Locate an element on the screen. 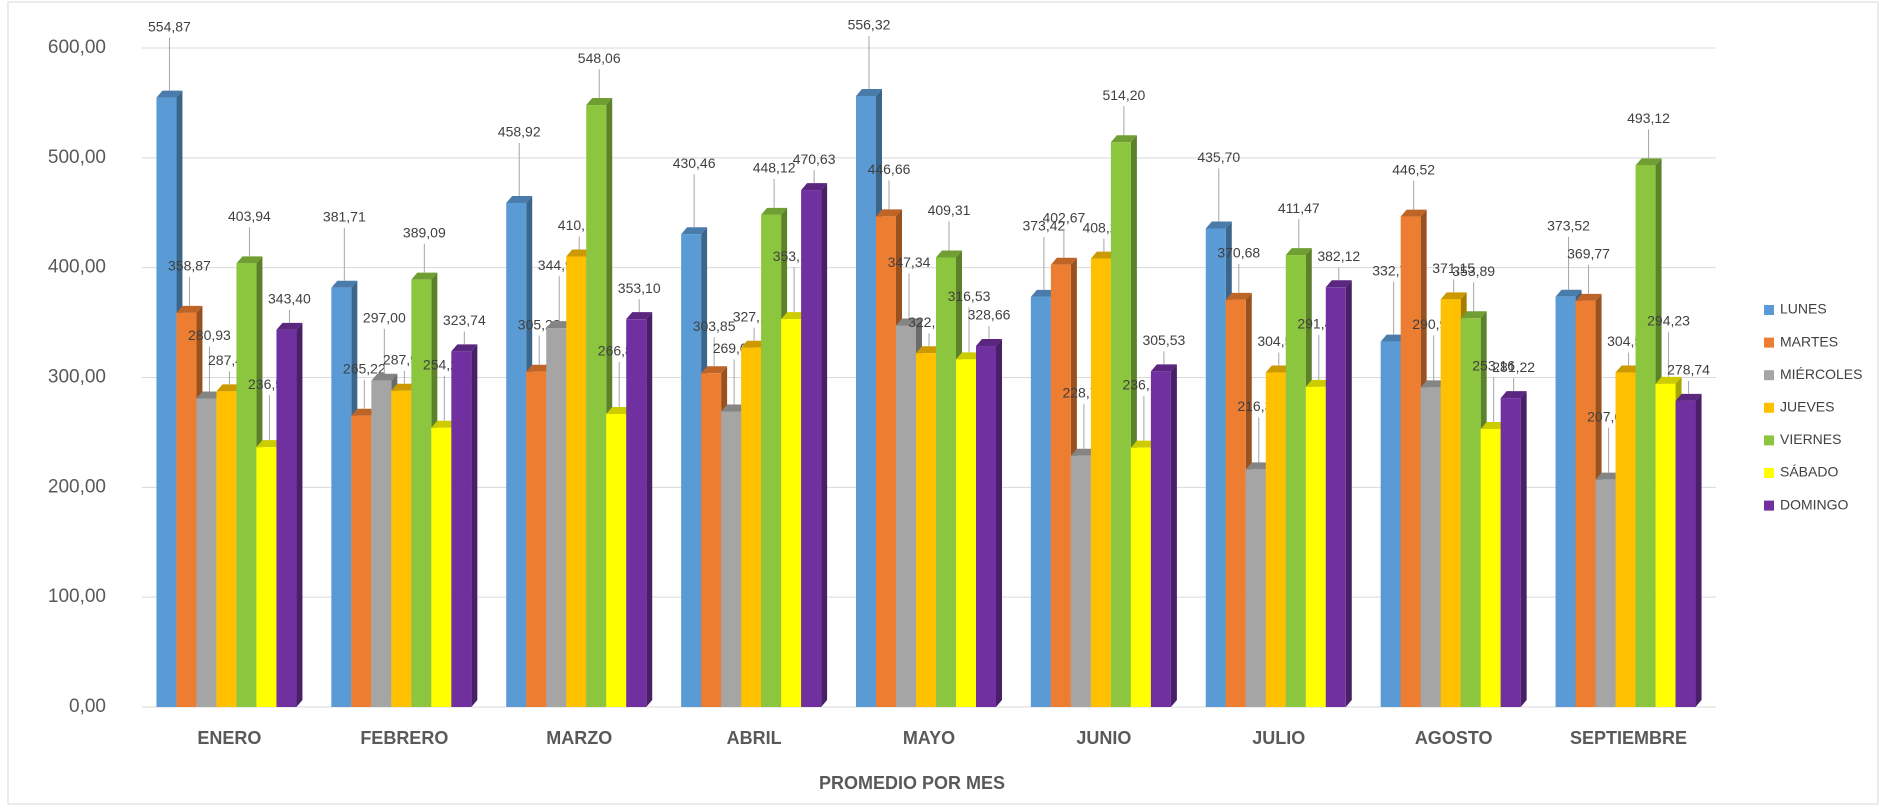  value-label: 373,52 is located at coordinates (1568, 225).